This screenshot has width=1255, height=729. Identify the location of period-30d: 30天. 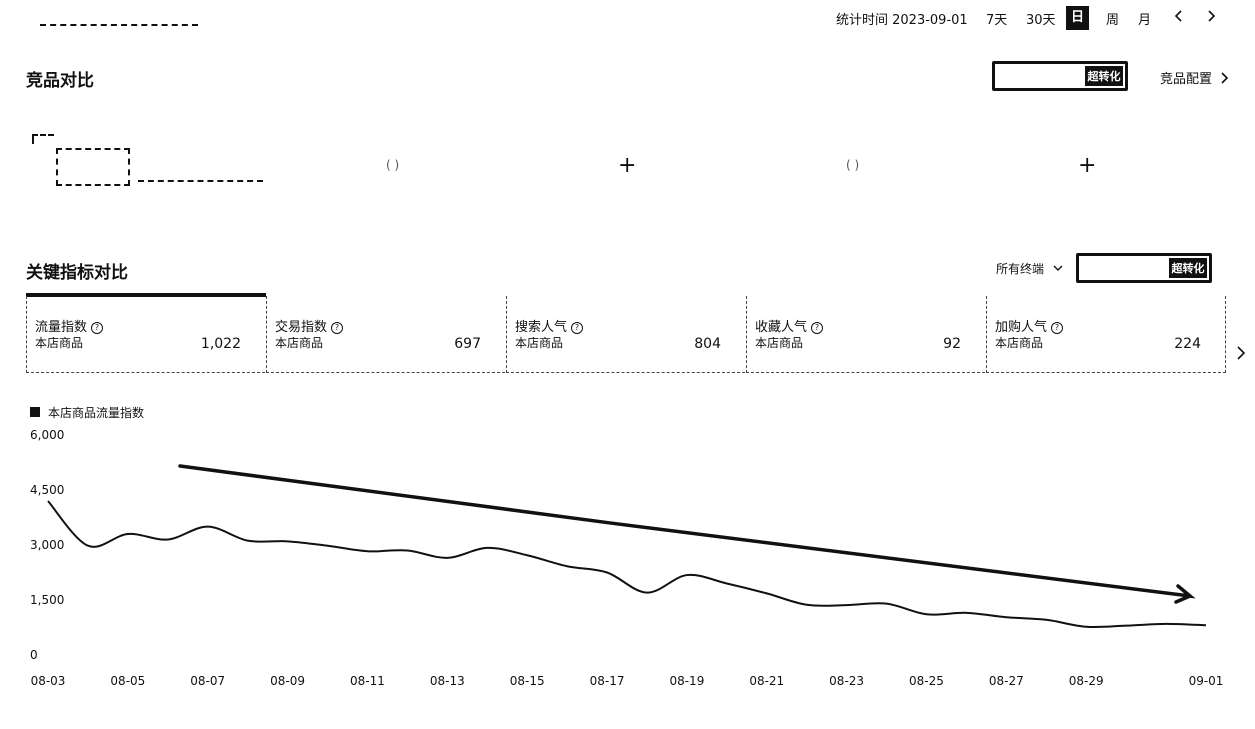
(1041, 20).